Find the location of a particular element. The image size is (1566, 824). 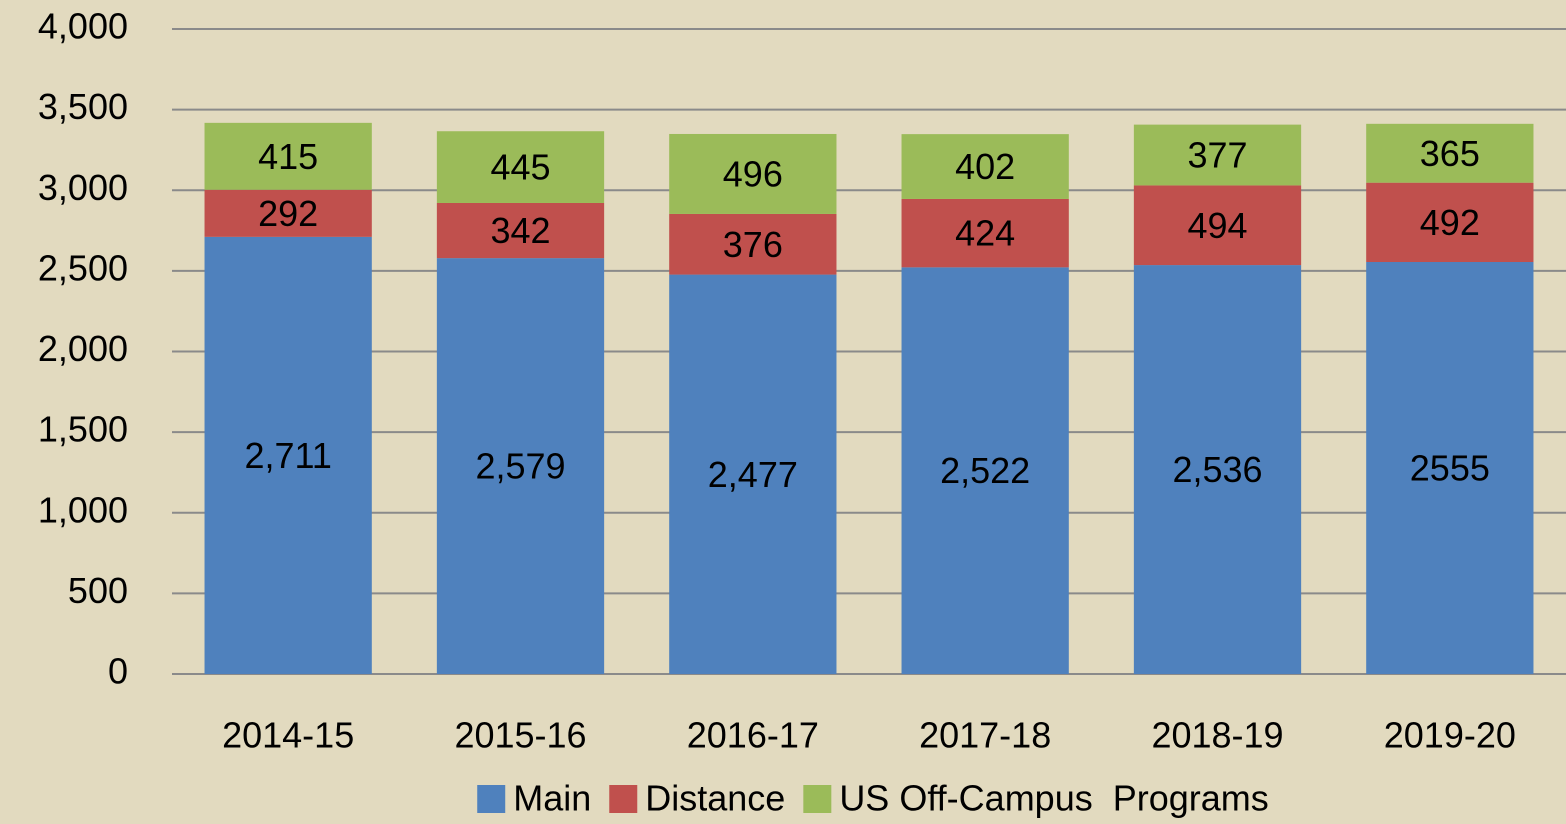

y-tick-label: 2,000 is located at coordinates (83, 348).